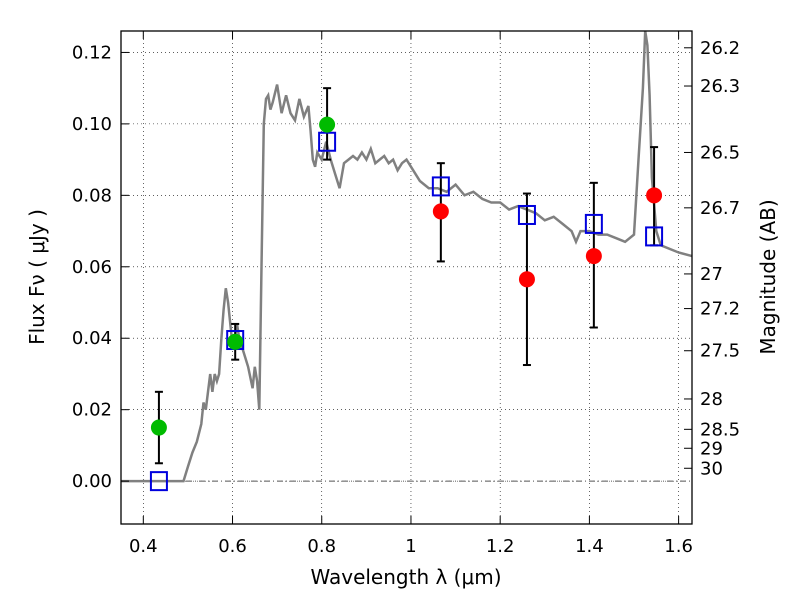  I want to click on x-tick-label: 1.2, so click(500, 546).